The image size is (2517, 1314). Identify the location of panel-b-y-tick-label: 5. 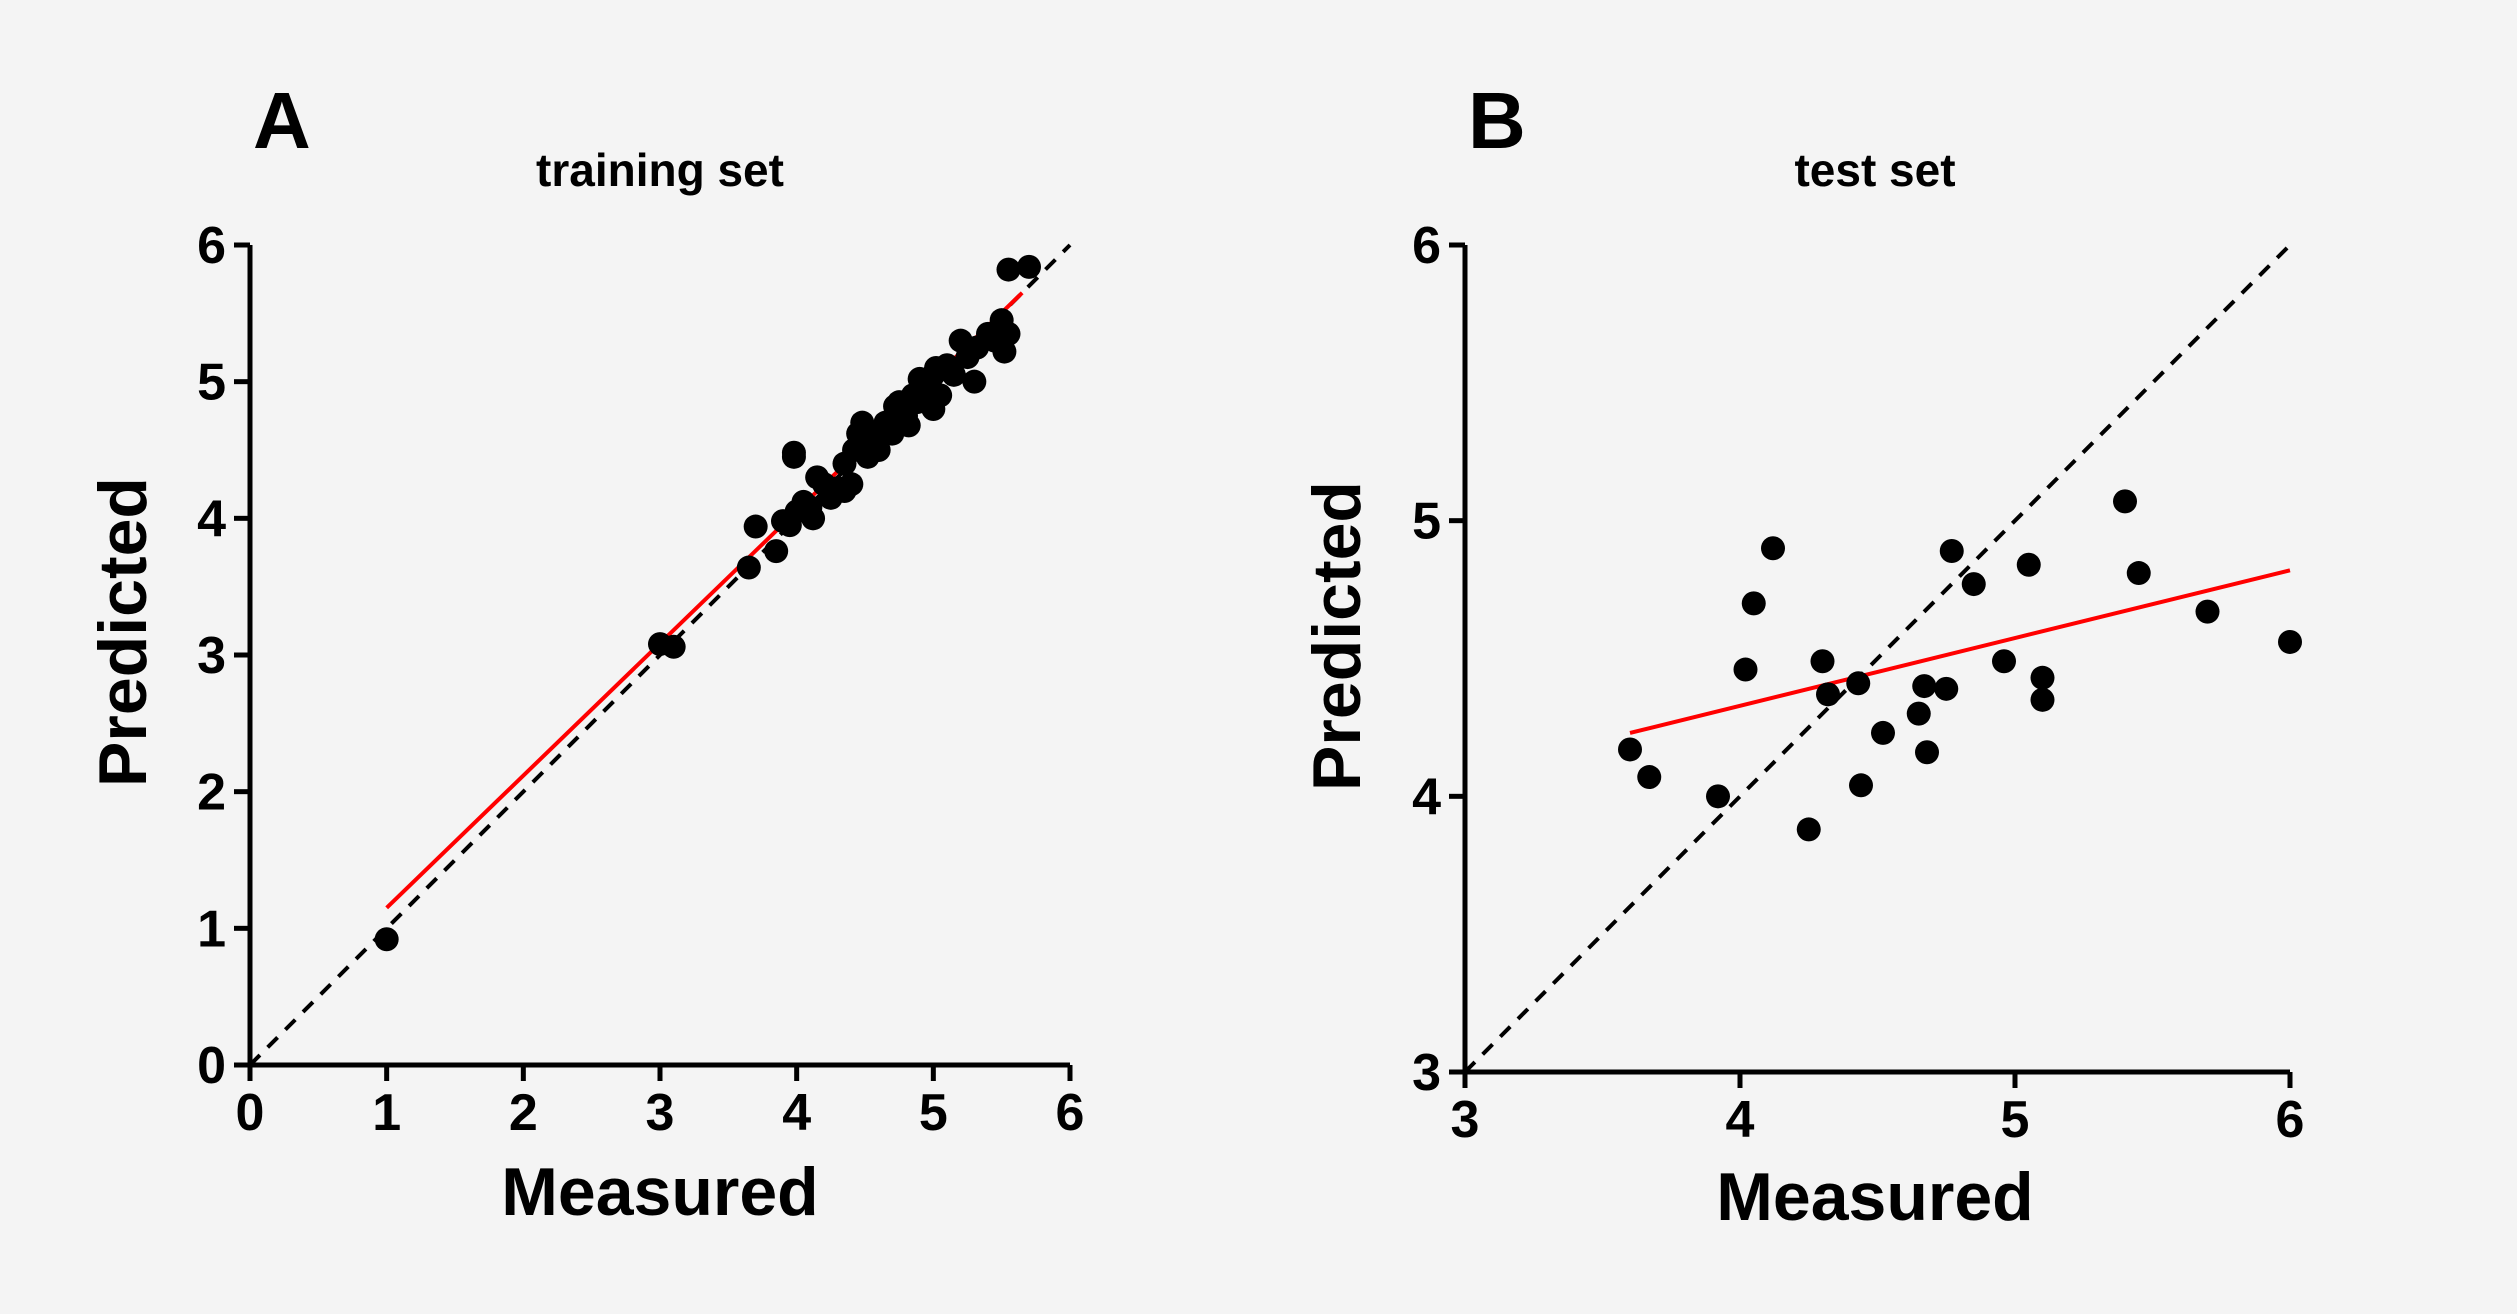
(1426, 522).